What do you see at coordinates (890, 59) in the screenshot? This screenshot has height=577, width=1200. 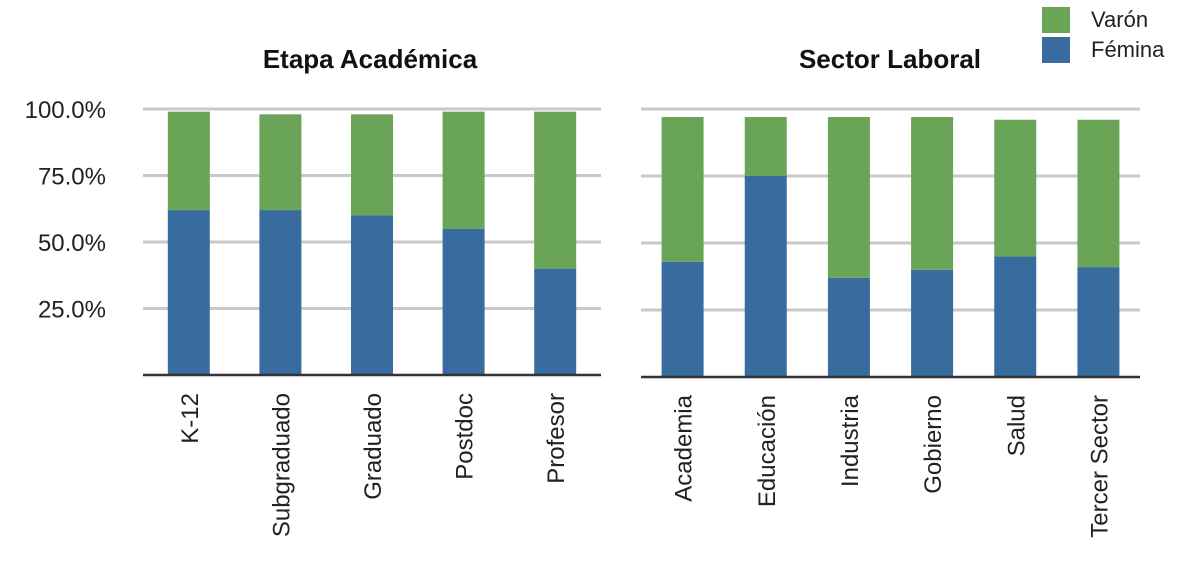 I see `chart-title: Sector Laboral` at bounding box center [890, 59].